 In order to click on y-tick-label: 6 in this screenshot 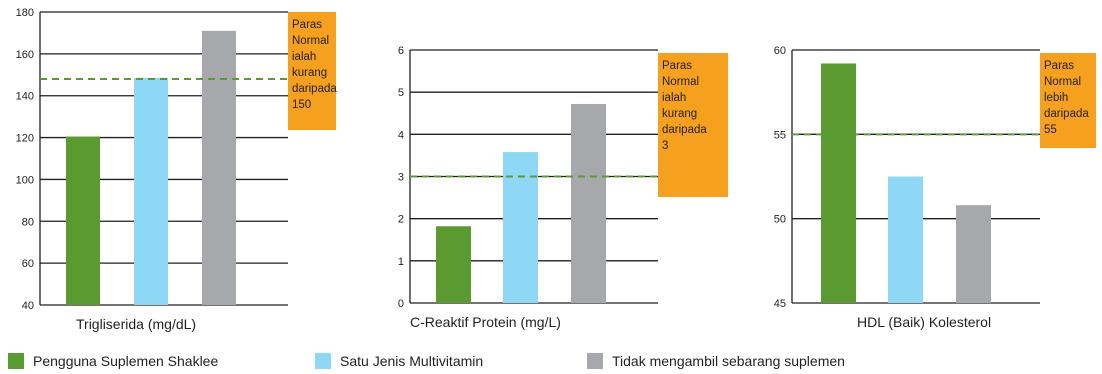, I will do `click(401, 51)`.